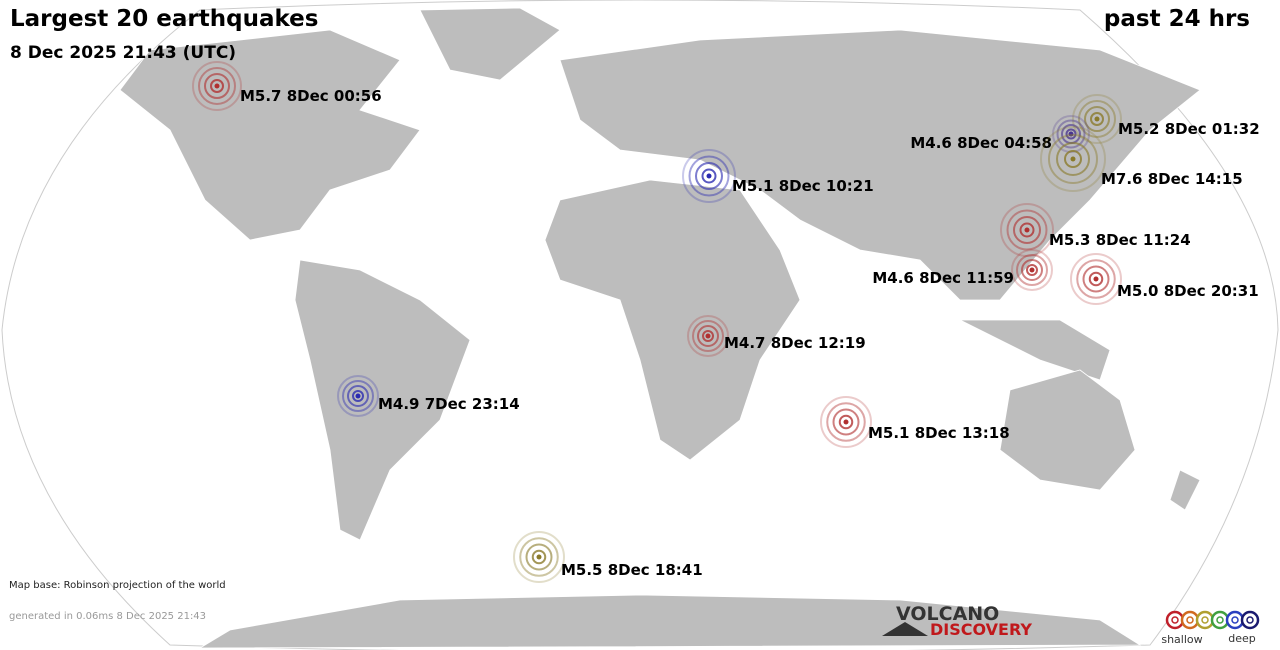 This screenshot has width=1280, height=650. What do you see at coordinates (311, 96) in the screenshot?
I see `quake-label: M5.7 8Dec 00:56` at bounding box center [311, 96].